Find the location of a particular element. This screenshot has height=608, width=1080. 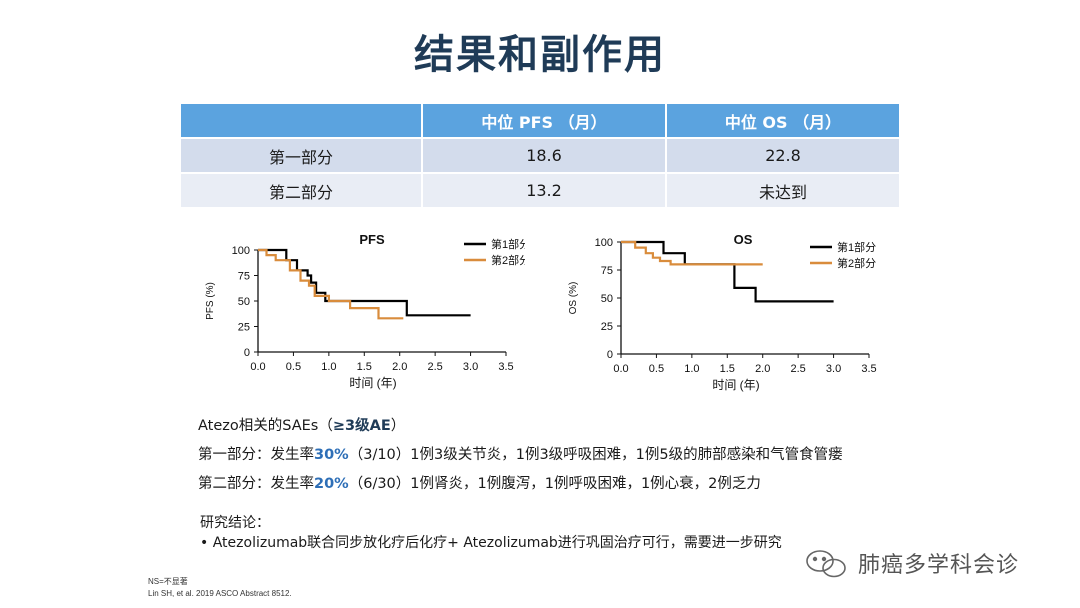

chart-title: OS is located at coordinates (743, 239).